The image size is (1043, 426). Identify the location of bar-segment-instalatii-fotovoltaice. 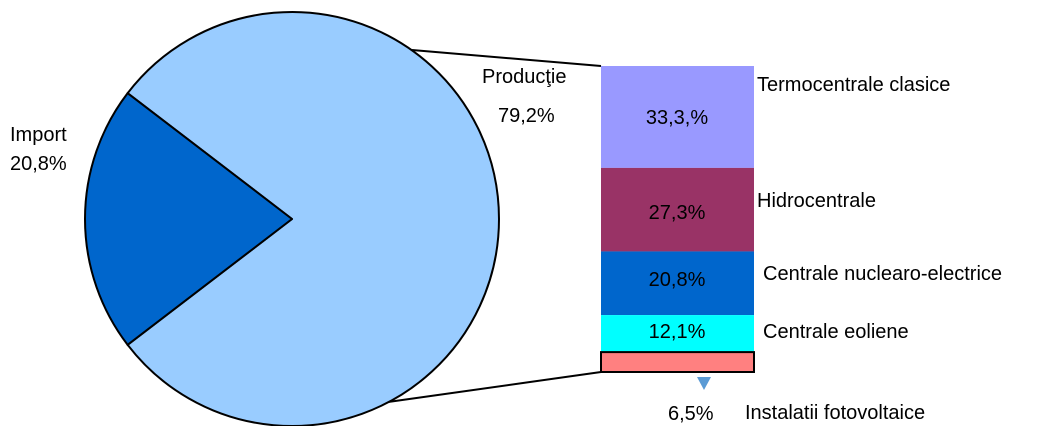
(677, 362).